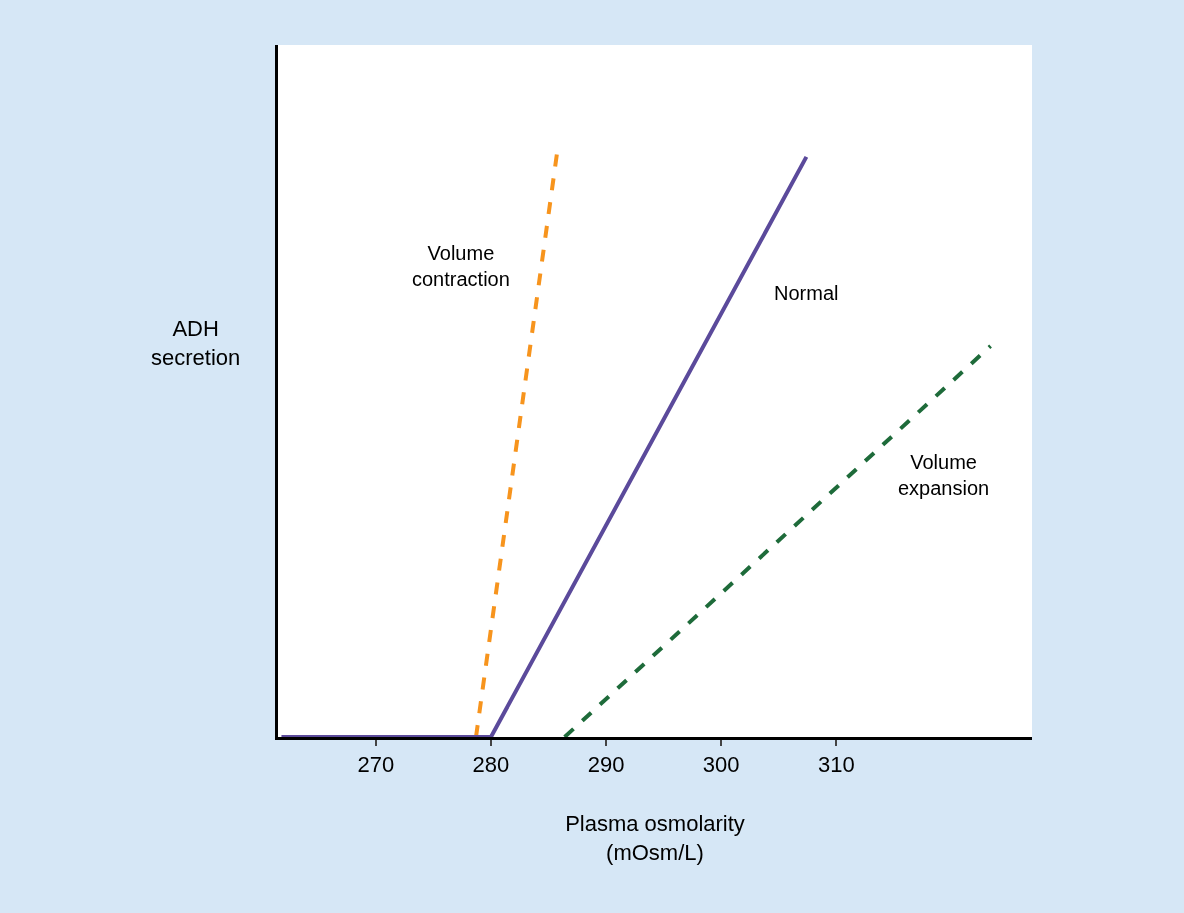 The height and width of the screenshot is (913, 1184). What do you see at coordinates (944, 475) in the screenshot?
I see `series-label: Volume expansion` at bounding box center [944, 475].